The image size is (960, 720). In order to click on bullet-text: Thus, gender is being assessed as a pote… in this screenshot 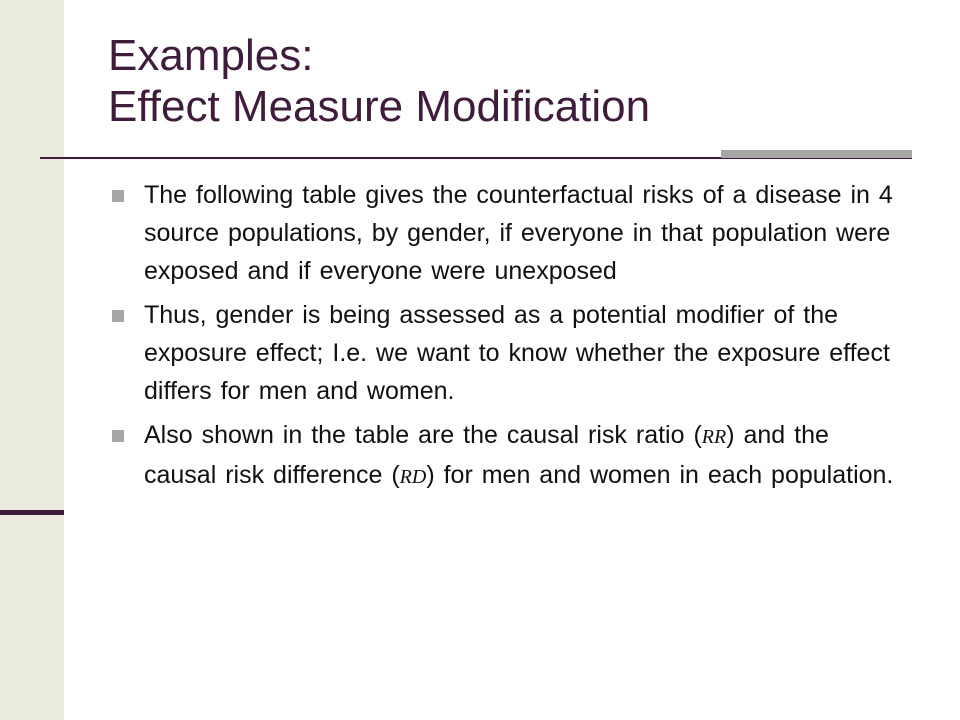, I will do `click(517, 353)`.